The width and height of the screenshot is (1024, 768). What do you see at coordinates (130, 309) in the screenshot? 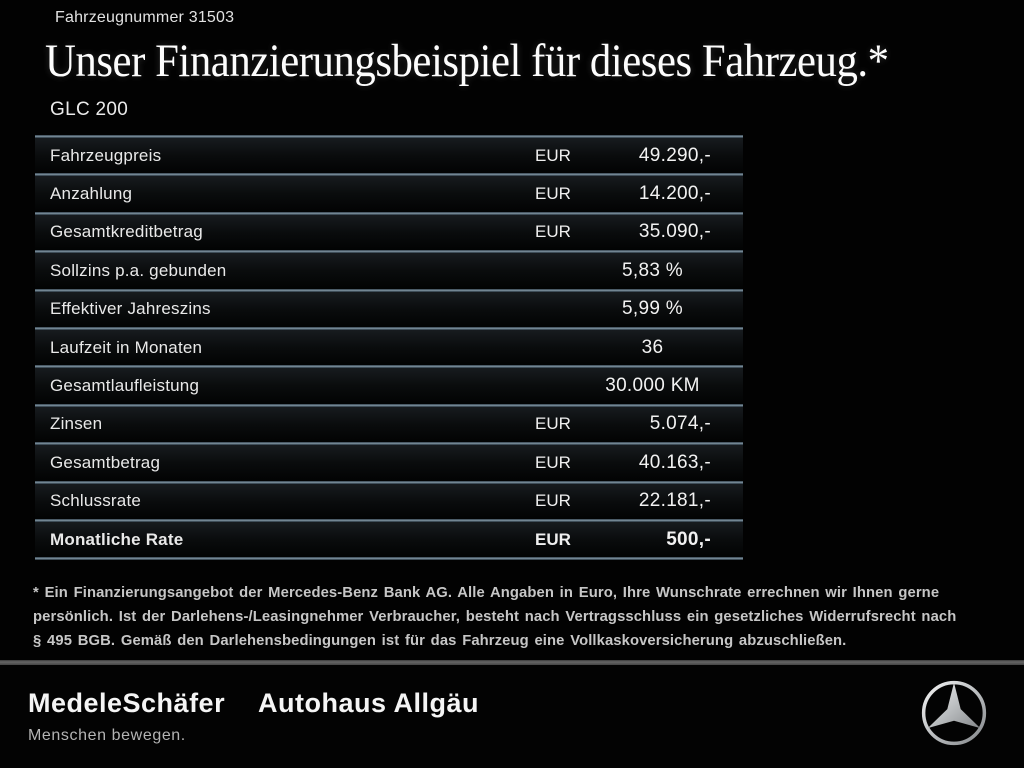
I see `row-label: Effektiver Jahreszins` at bounding box center [130, 309].